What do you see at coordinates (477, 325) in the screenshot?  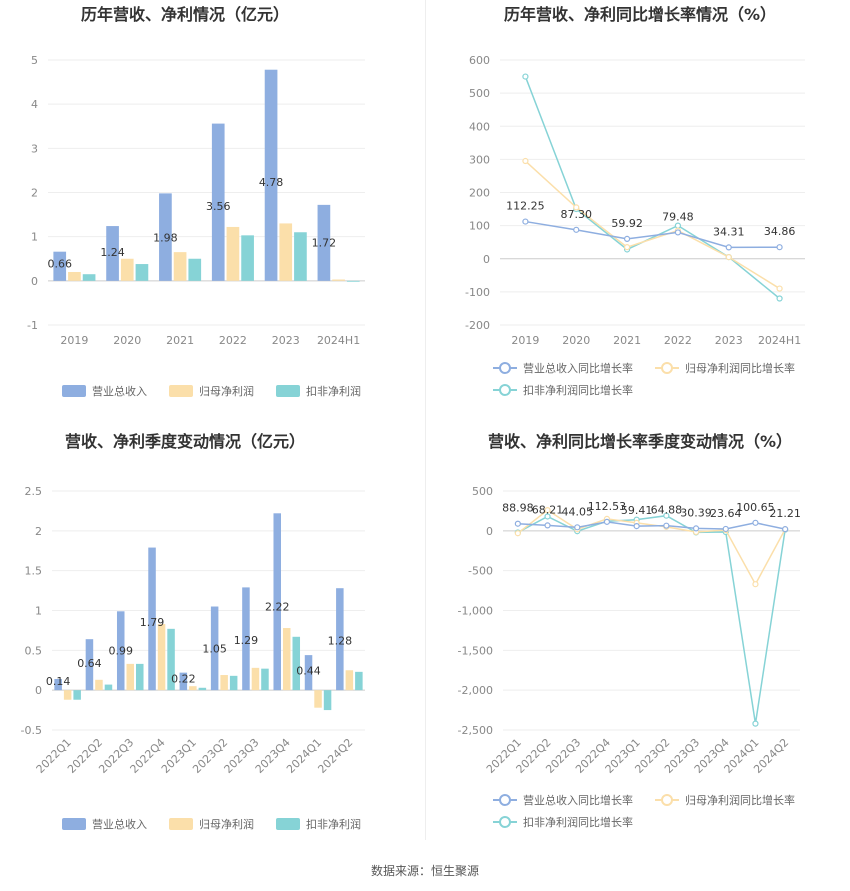 I see `y-tick-label: -200` at bounding box center [477, 325].